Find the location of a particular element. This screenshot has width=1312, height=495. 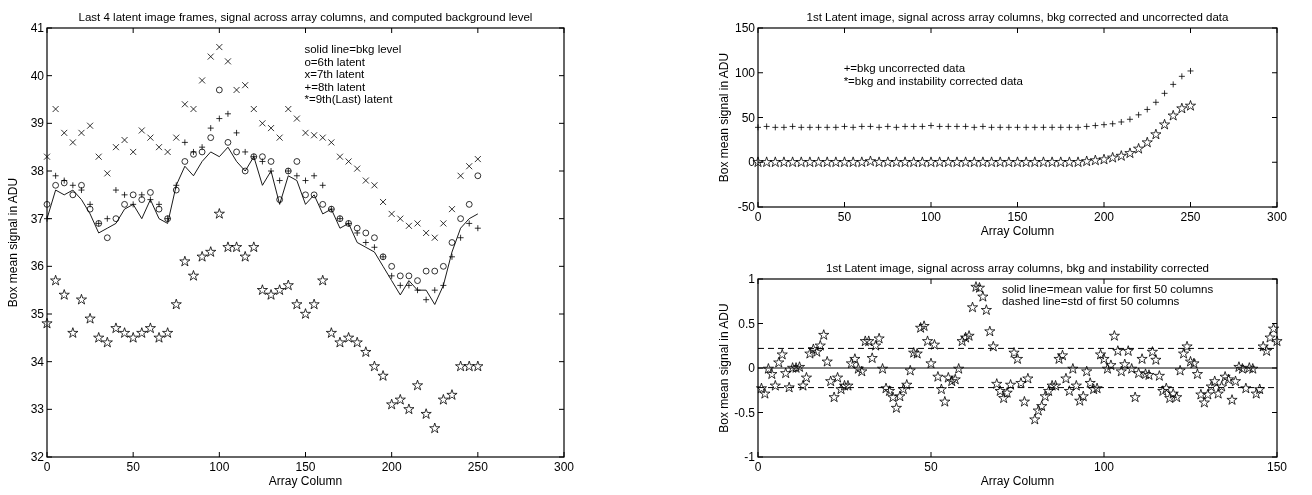

y-tick-label: 38 is located at coordinates (37, 171).